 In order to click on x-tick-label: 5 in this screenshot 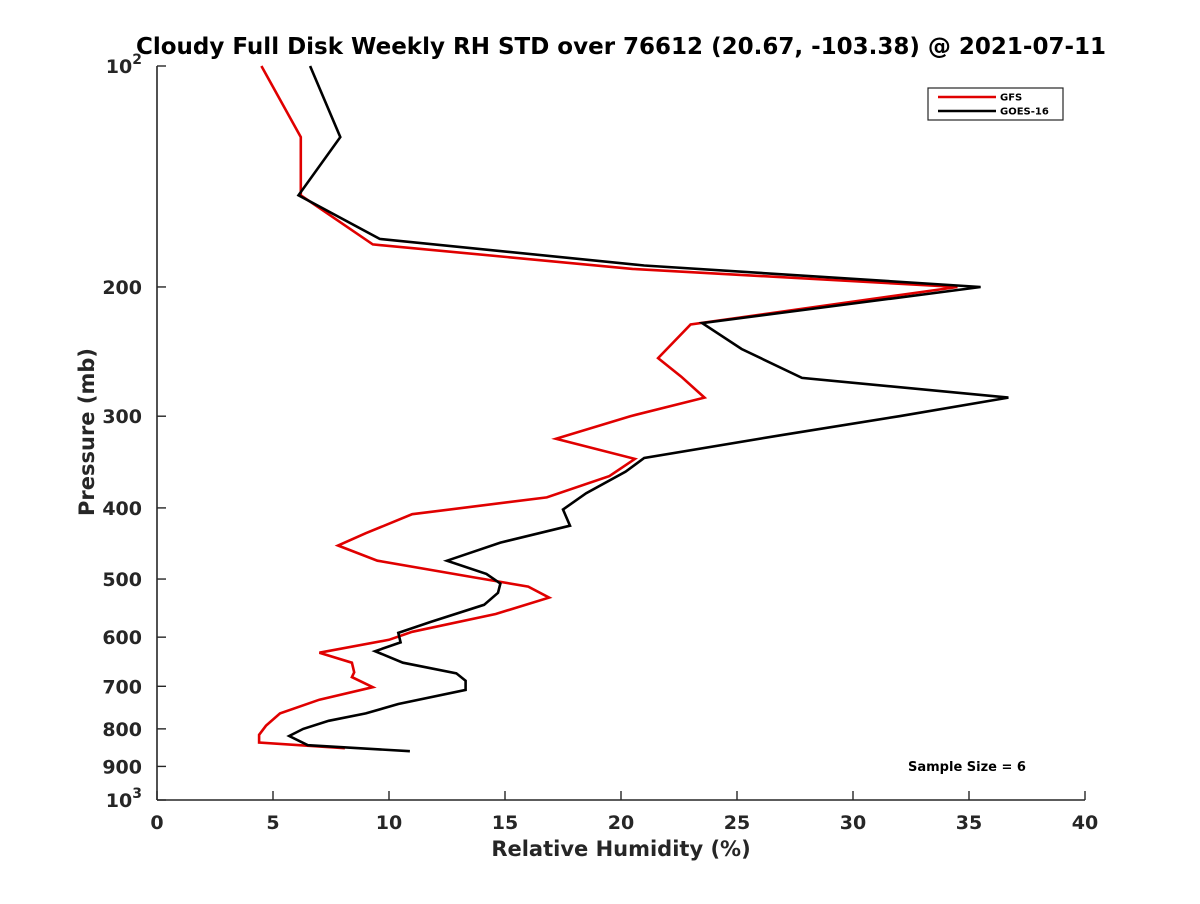, I will do `click(272, 823)`.